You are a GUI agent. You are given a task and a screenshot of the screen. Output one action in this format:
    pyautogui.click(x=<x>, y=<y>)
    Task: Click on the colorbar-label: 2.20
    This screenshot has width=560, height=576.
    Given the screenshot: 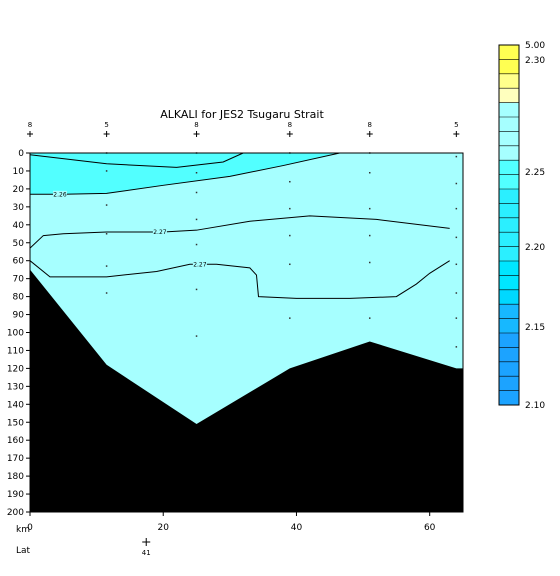 What is the action you would take?
    pyautogui.click(x=535, y=248)
    